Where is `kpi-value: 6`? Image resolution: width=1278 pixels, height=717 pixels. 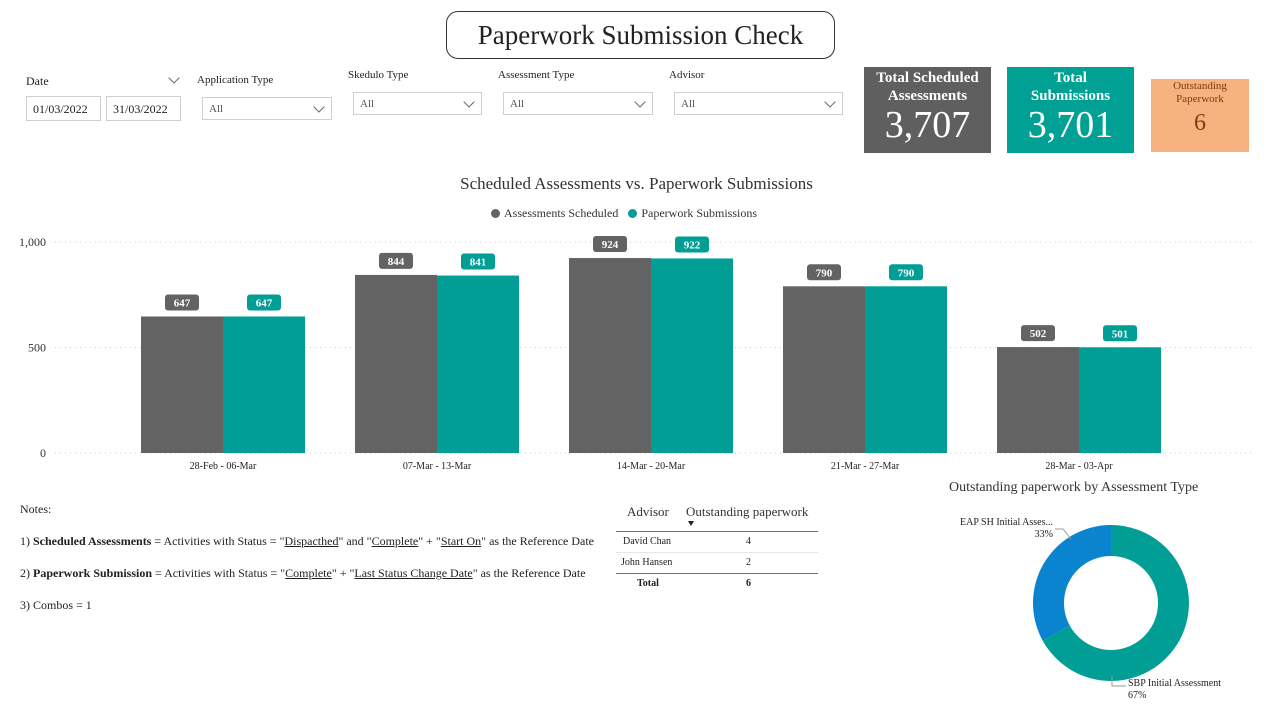
kpi-value: 6 is located at coordinates (1200, 123).